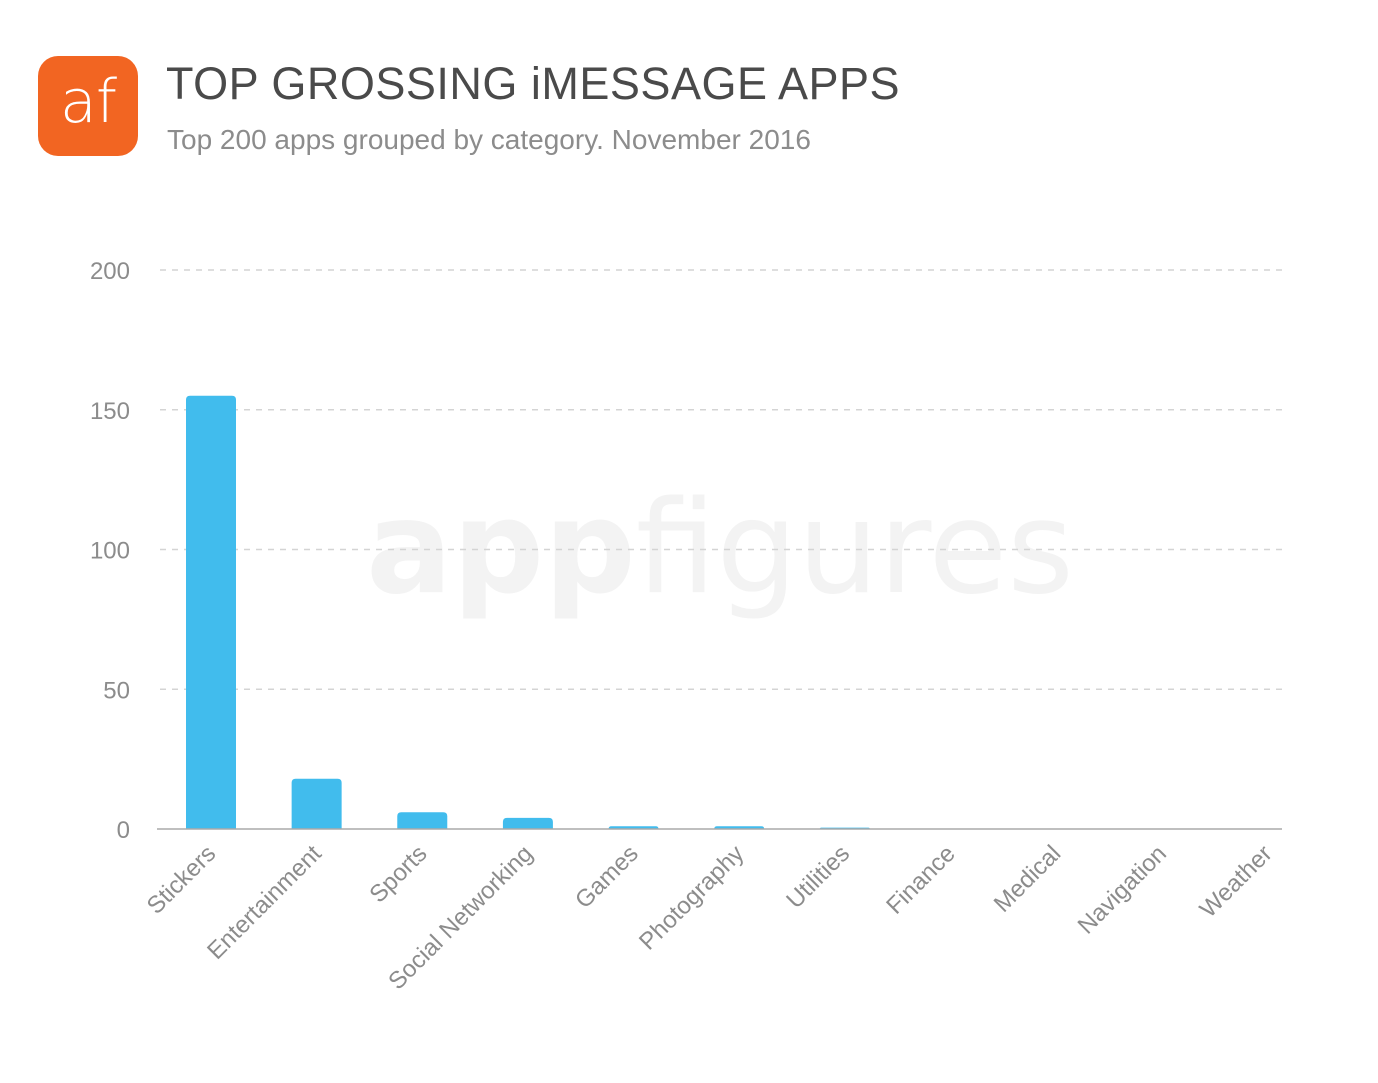 The width and height of the screenshot is (1378, 1083). I want to click on y-tick-label: 0, so click(123, 830).